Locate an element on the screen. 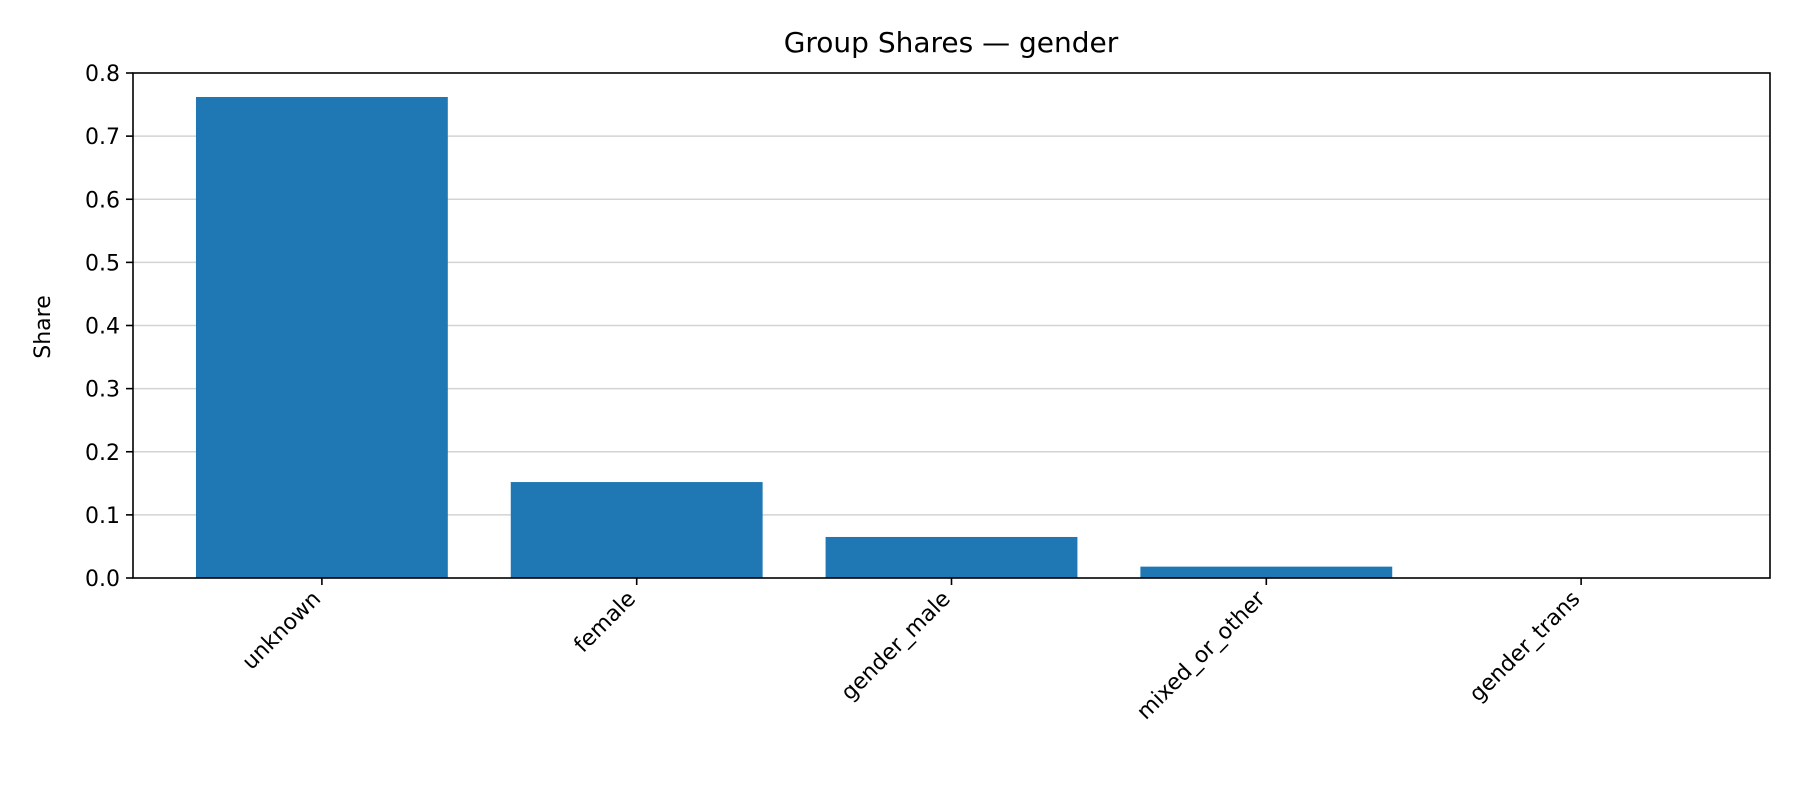  y-tick-label: 0.8 is located at coordinates (102, 74).